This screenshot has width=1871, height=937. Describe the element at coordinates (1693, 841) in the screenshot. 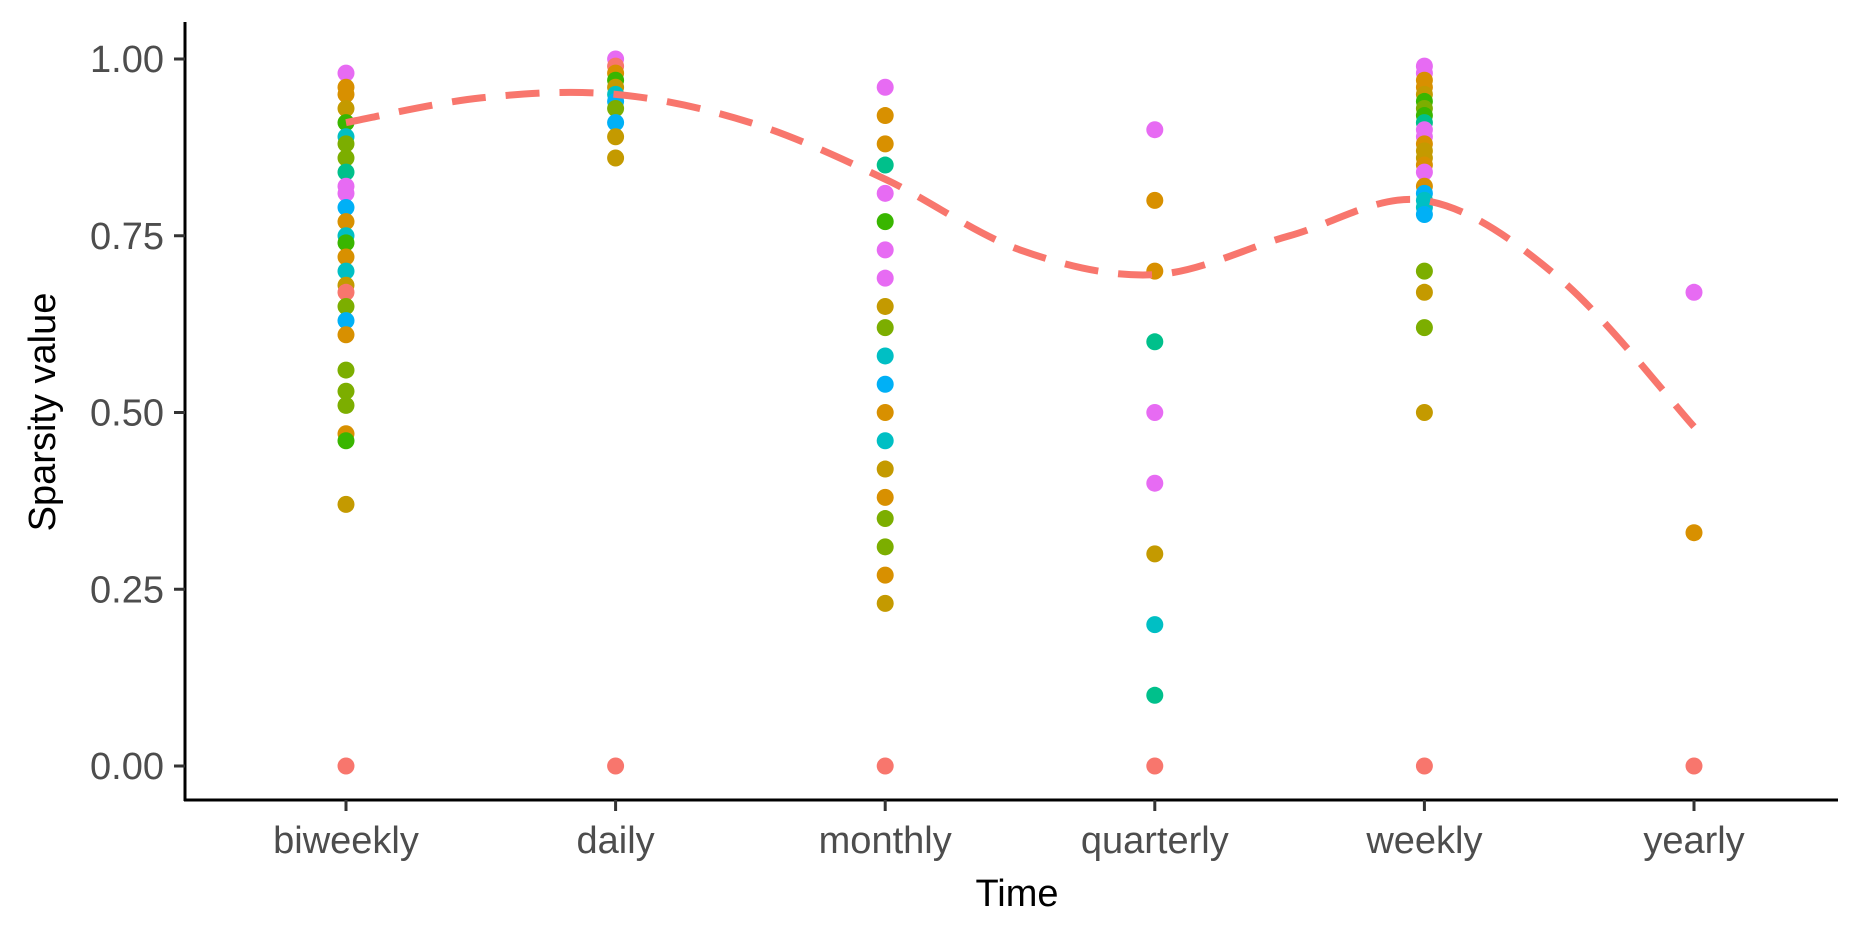

I see `x-tick-label: yearly` at that location.